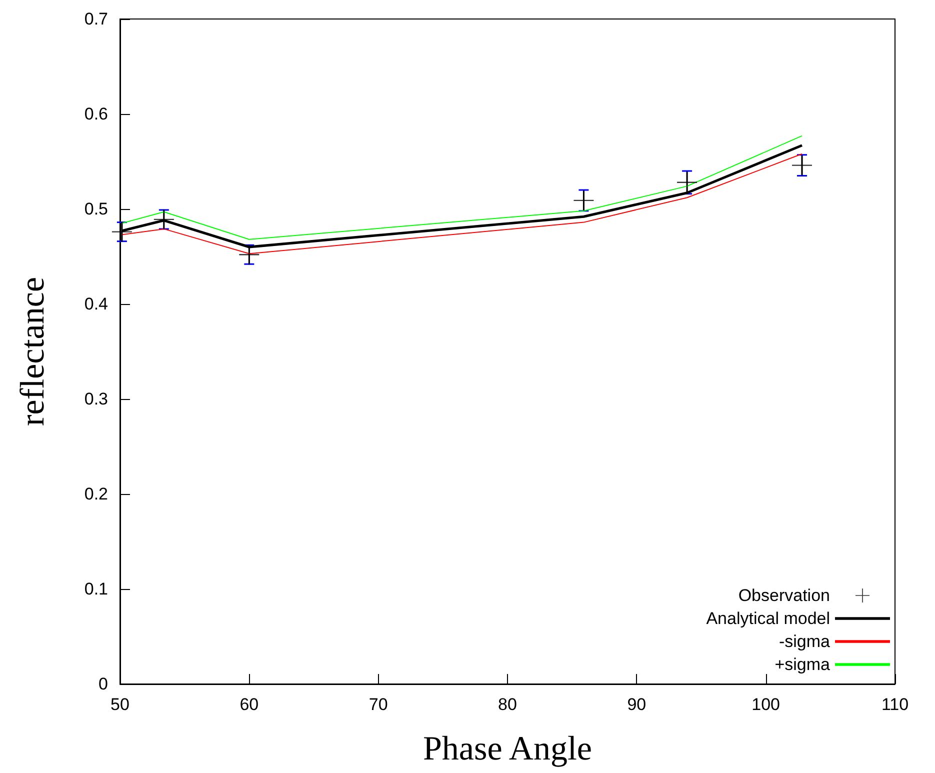 This screenshot has width=935, height=773. What do you see at coordinates (96, 209) in the screenshot?
I see `y-tick-label: 0.5` at bounding box center [96, 209].